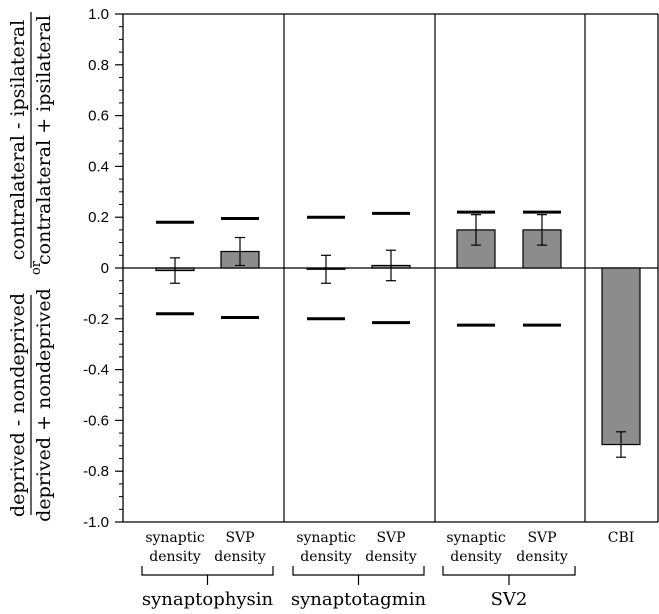 The height and width of the screenshot is (614, 659). Describe the element at coordinates (44, 140) in the screenshot. I see `y-label-top-denominator: contralateral + ipsilateral` at that location.